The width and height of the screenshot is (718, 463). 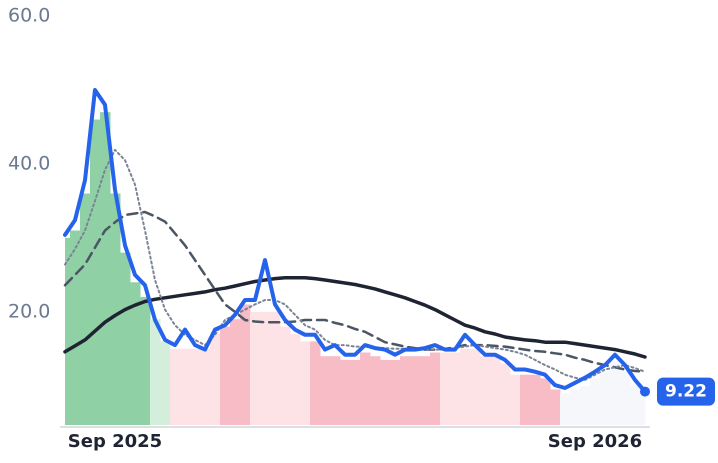 What do you see at coordinates (115, 441) in the screenshot?
I see `x-tick-label: Sep 2025` at bounding box center [115, 441].